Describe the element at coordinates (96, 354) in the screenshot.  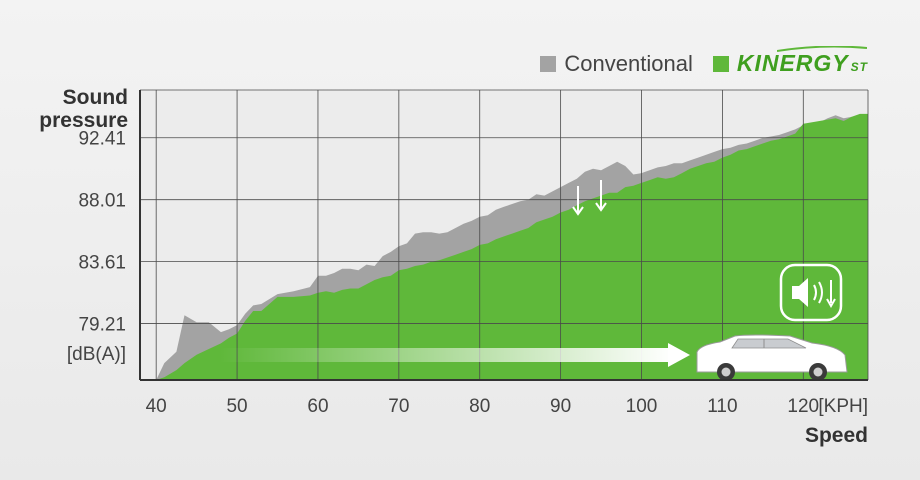
I see `y-unit-label: [dB(A)]` at that location.